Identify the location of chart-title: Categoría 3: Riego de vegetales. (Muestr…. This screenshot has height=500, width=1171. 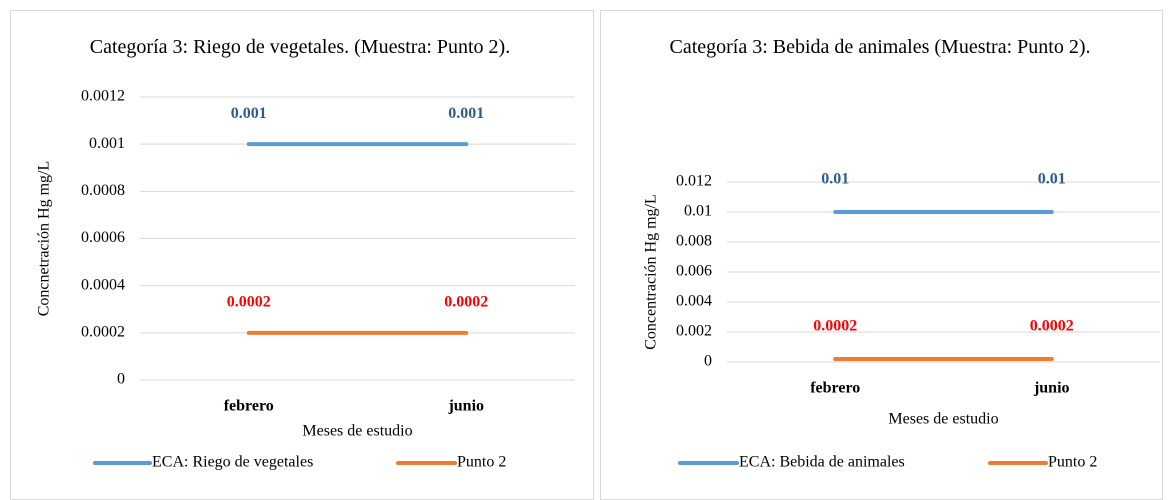
(300, 47).